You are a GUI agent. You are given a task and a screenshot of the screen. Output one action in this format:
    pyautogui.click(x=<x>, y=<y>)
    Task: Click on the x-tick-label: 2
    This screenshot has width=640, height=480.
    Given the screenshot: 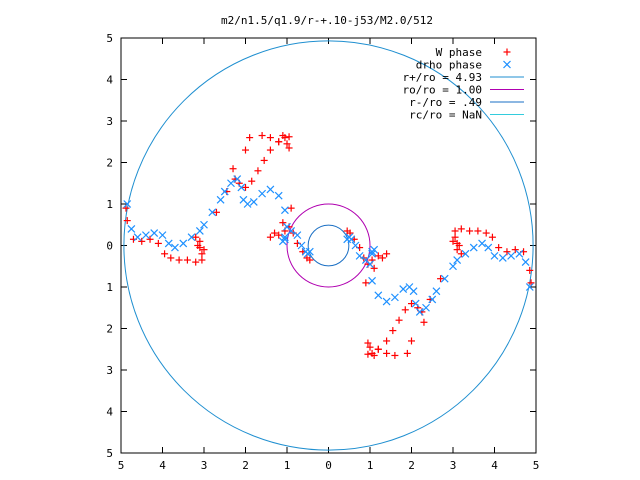 What is the action you would take?
    pyautogui.click(x=411, y=465)
    